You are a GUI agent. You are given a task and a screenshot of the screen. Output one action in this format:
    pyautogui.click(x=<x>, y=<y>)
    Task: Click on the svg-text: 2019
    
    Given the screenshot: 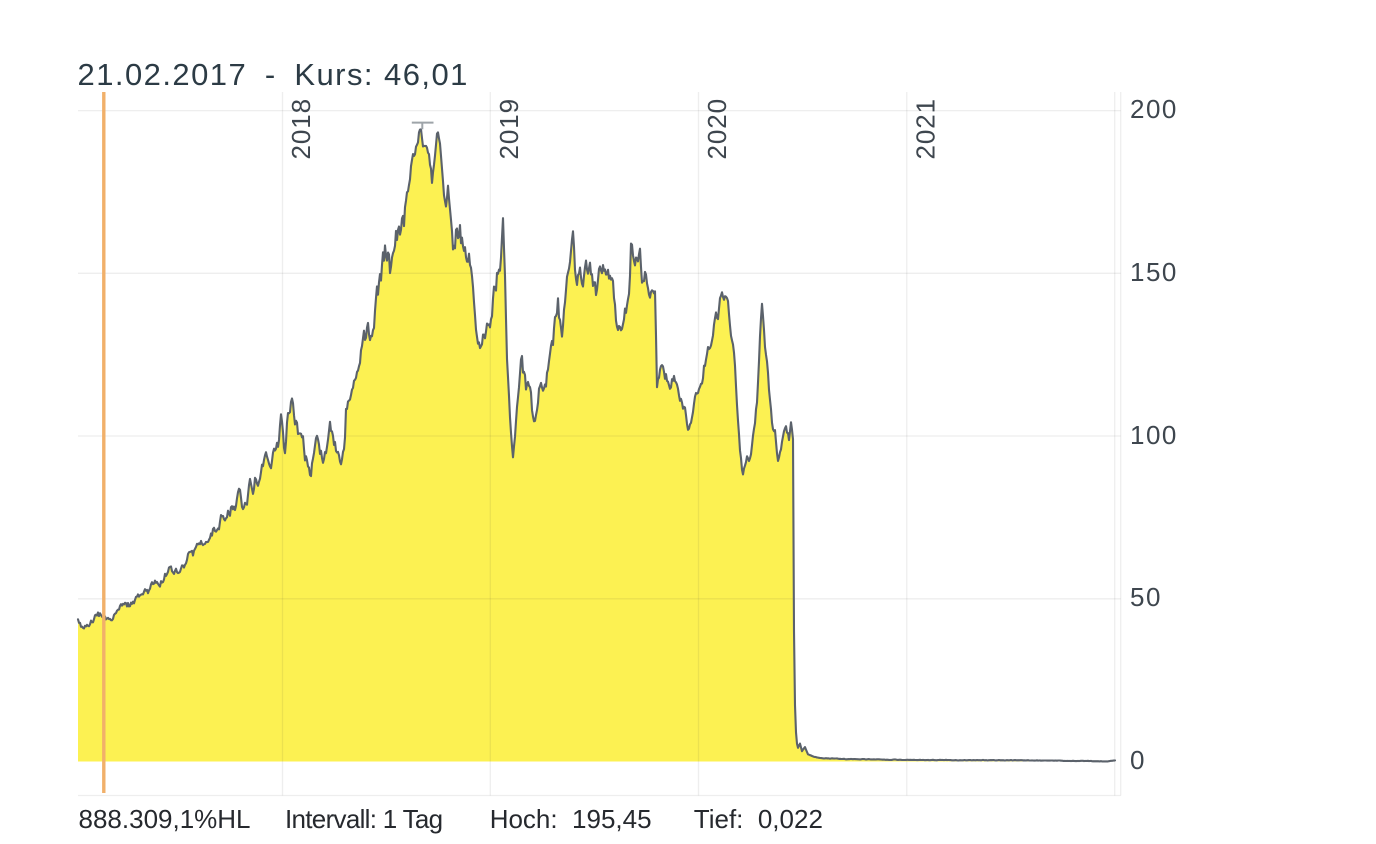 What is the action you would take?
    pyautogui.click(x=509, y=128)
    